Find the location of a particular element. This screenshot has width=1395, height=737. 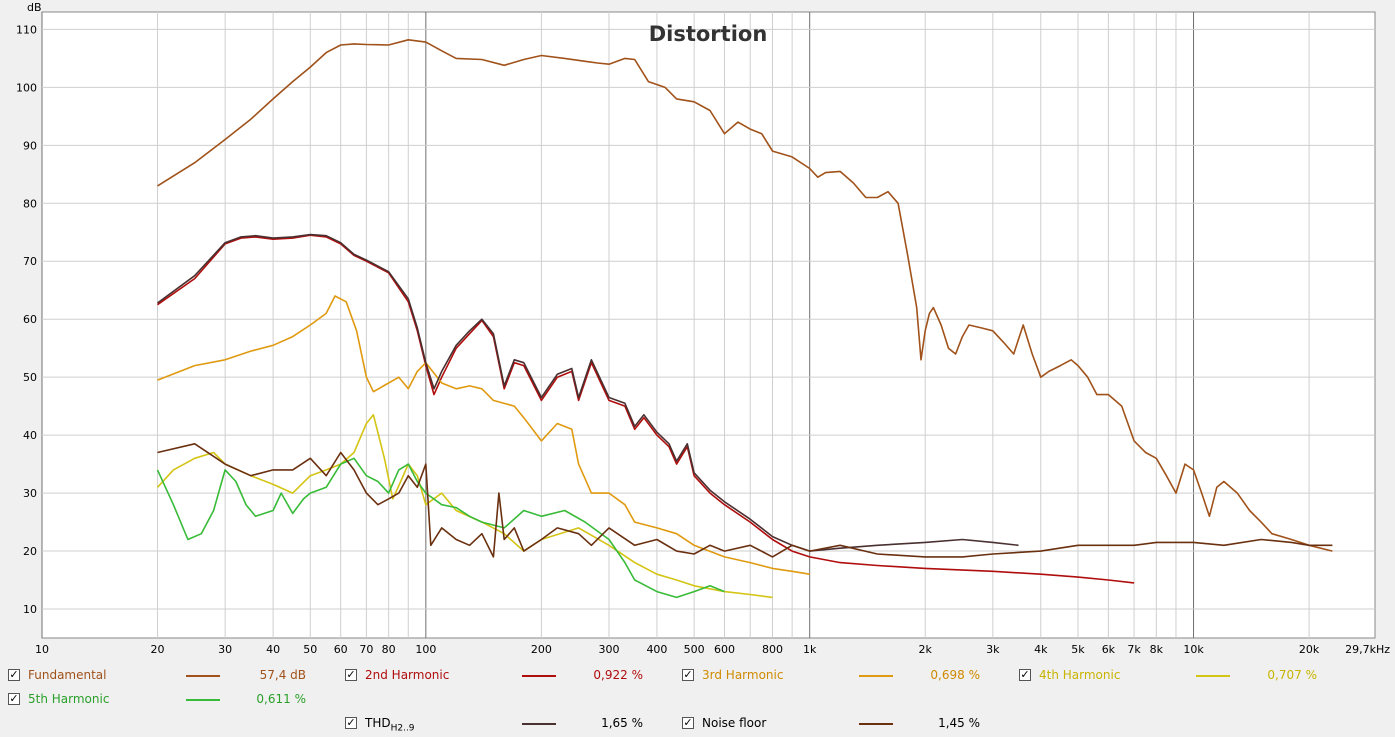

chart-title: Distortion is located at coordinates (708, 34).